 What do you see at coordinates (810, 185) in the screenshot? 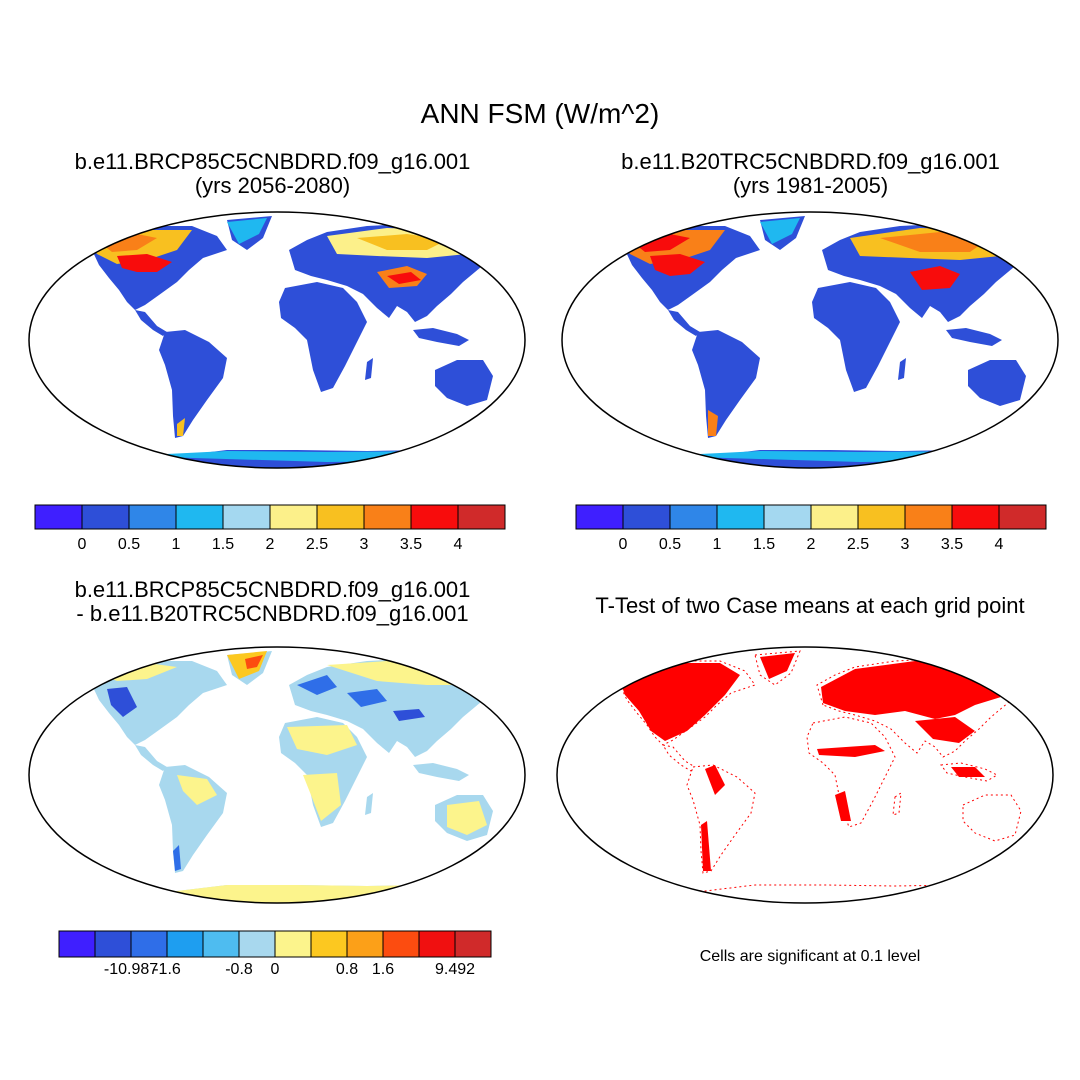
I see `panel-2-title-line2: (yrs 1981-2005)` at bounding box center [810, 185].